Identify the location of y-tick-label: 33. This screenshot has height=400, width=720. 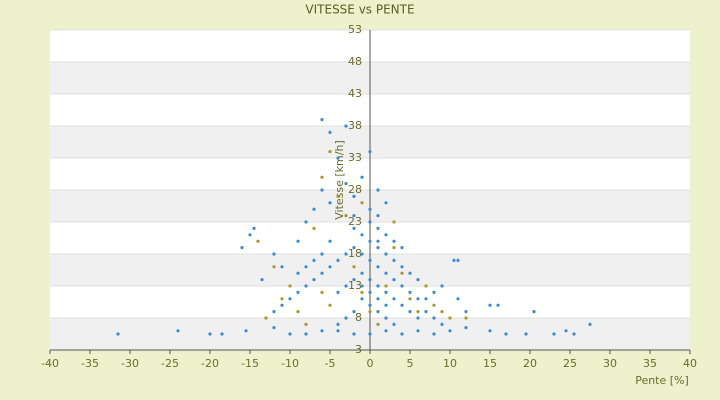
(355, 157).